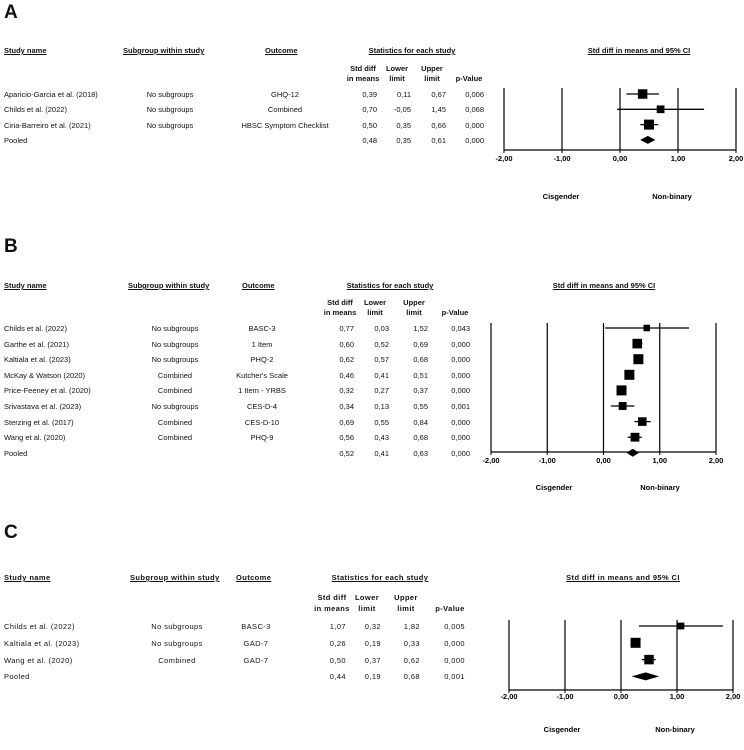  Describe the element at coordinates (420, 344) in the screenshot. I see `upper-limit-value: 0,69` at that location.